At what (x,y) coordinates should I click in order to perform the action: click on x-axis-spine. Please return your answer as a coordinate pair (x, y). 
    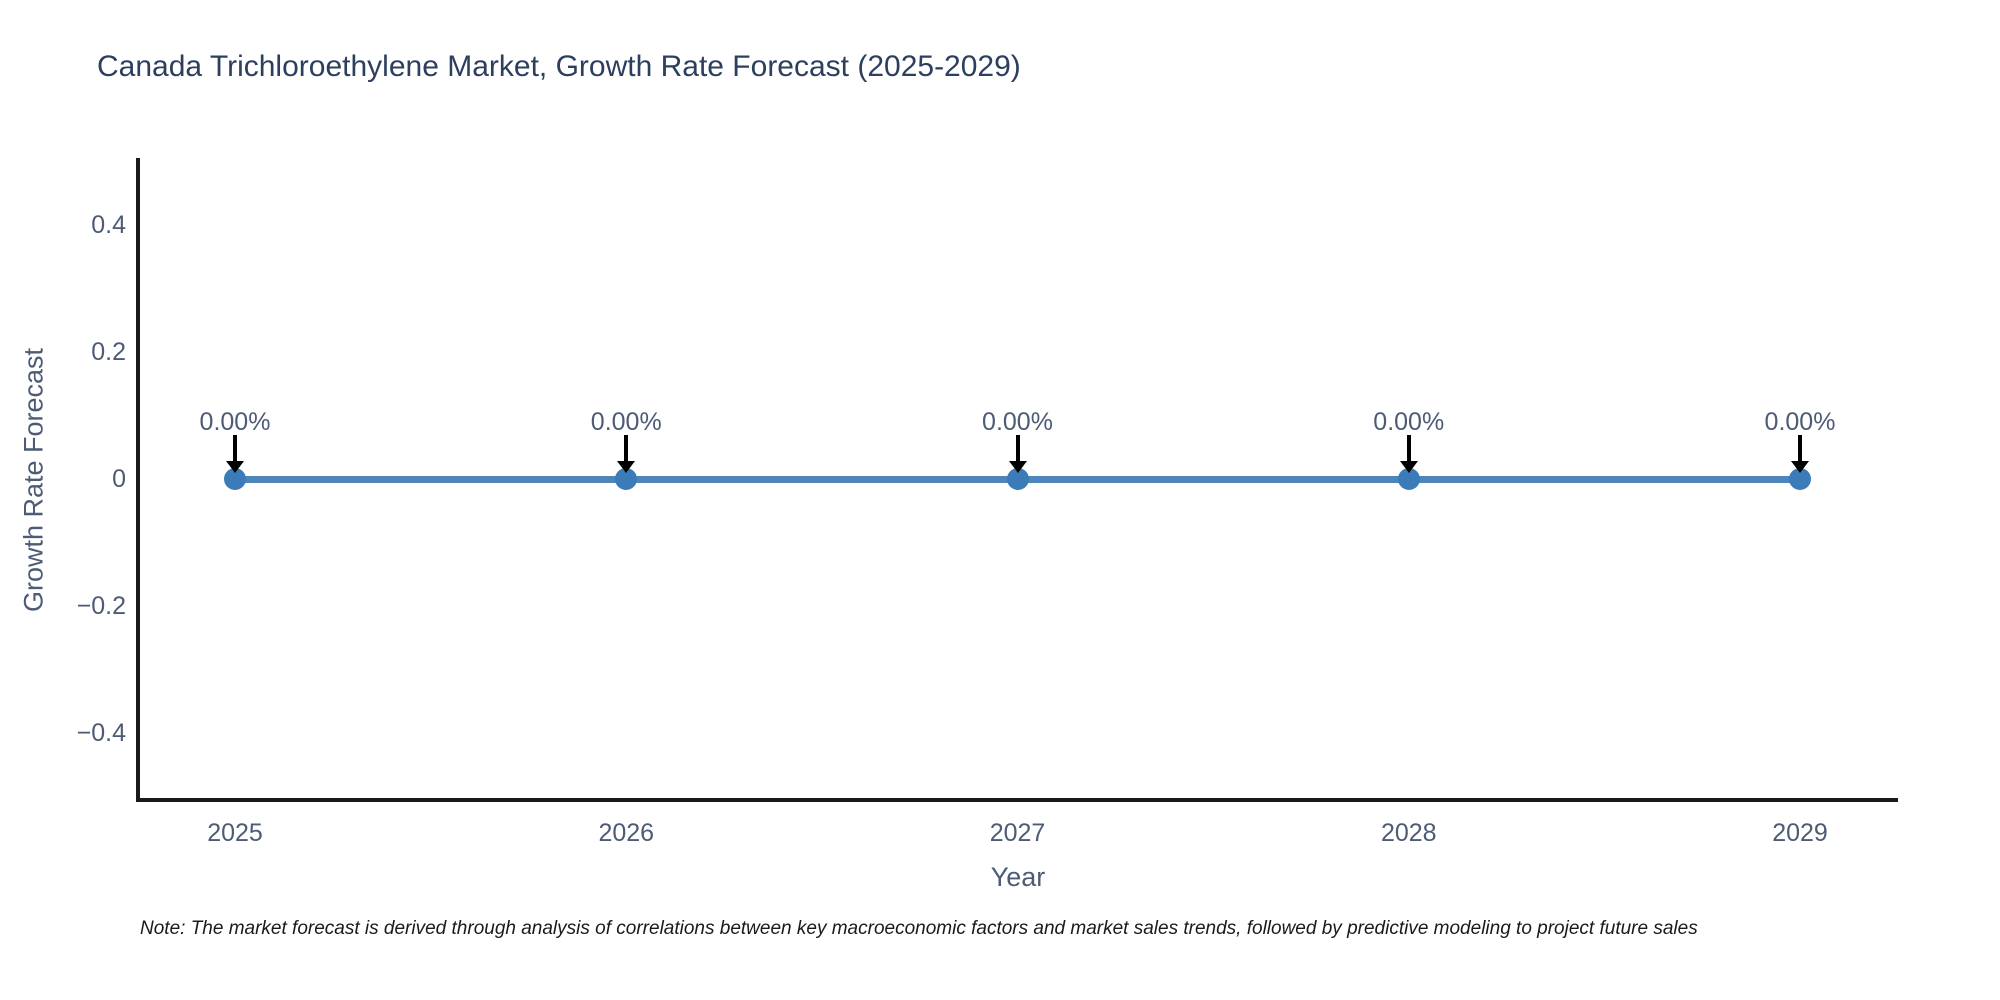
    Looking at the image, I should click on (1017, 800).